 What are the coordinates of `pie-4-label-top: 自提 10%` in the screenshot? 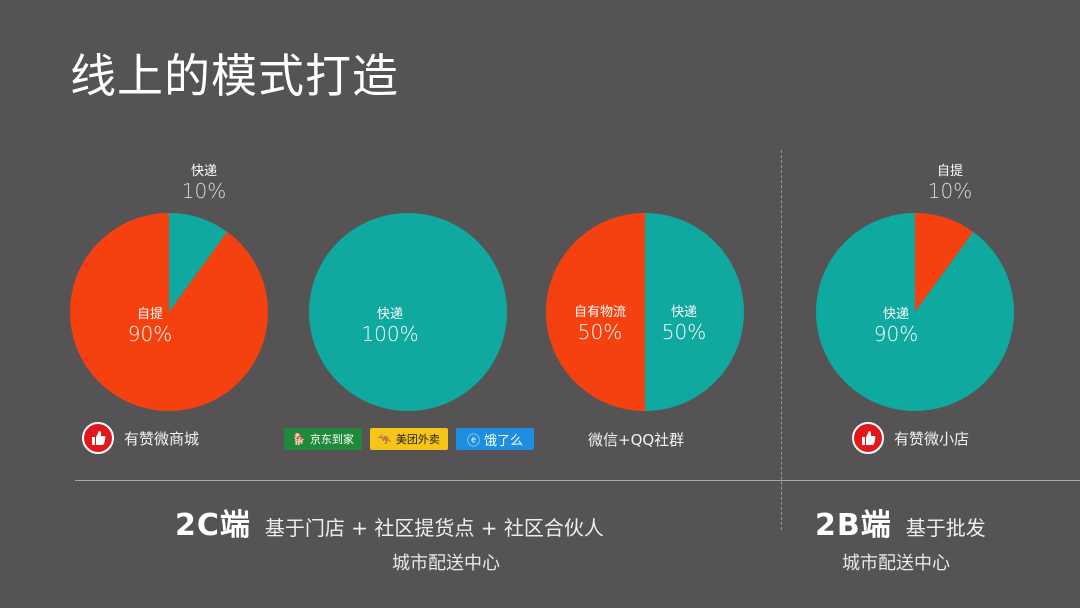 It's located at (950, 183).